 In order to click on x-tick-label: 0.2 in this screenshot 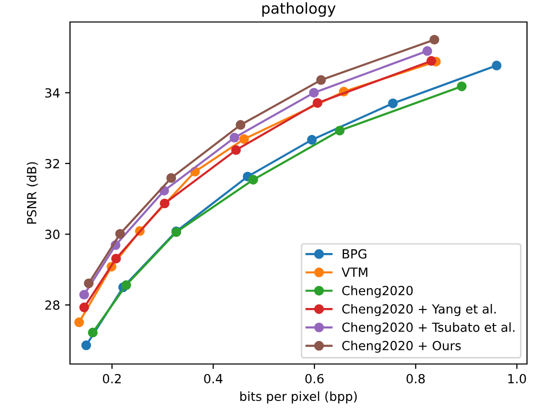, I will do `click(111, 379)`.